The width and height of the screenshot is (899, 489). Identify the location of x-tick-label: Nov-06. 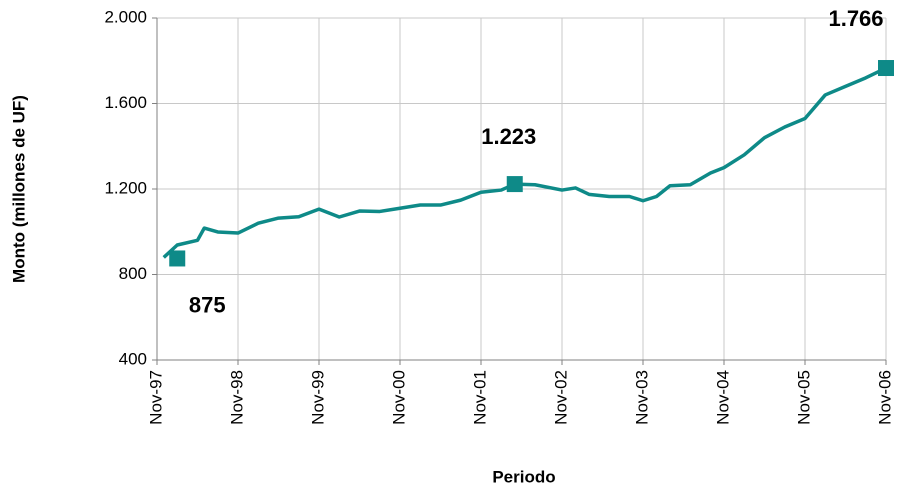
(884, 397).